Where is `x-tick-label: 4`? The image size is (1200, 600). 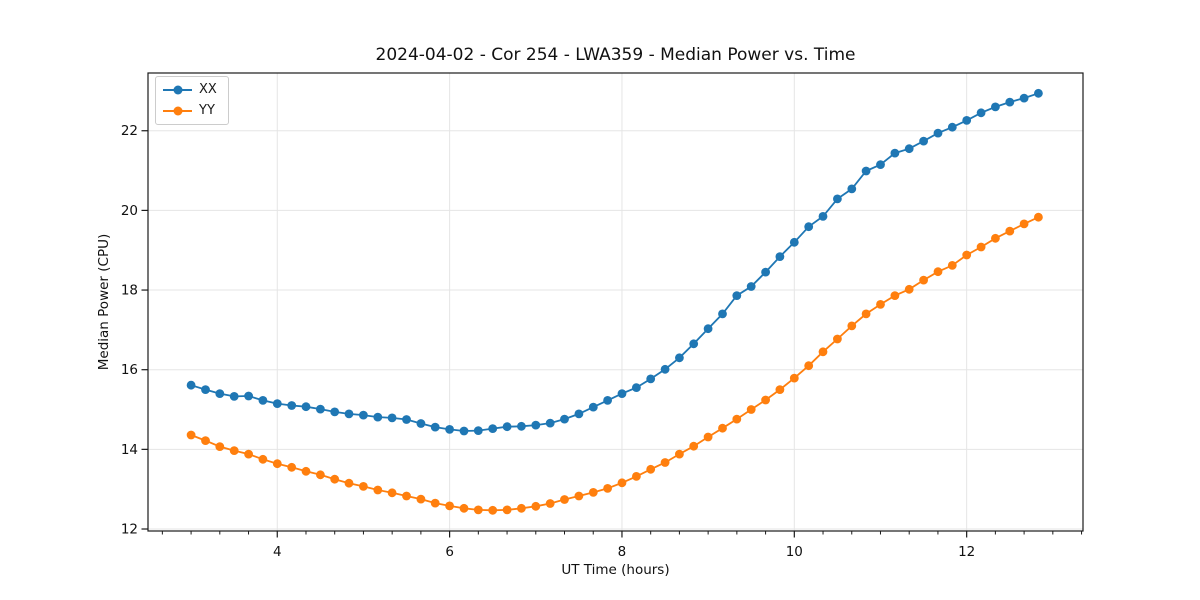 x-tick-label: 4 is located at coordinates (277, 552).